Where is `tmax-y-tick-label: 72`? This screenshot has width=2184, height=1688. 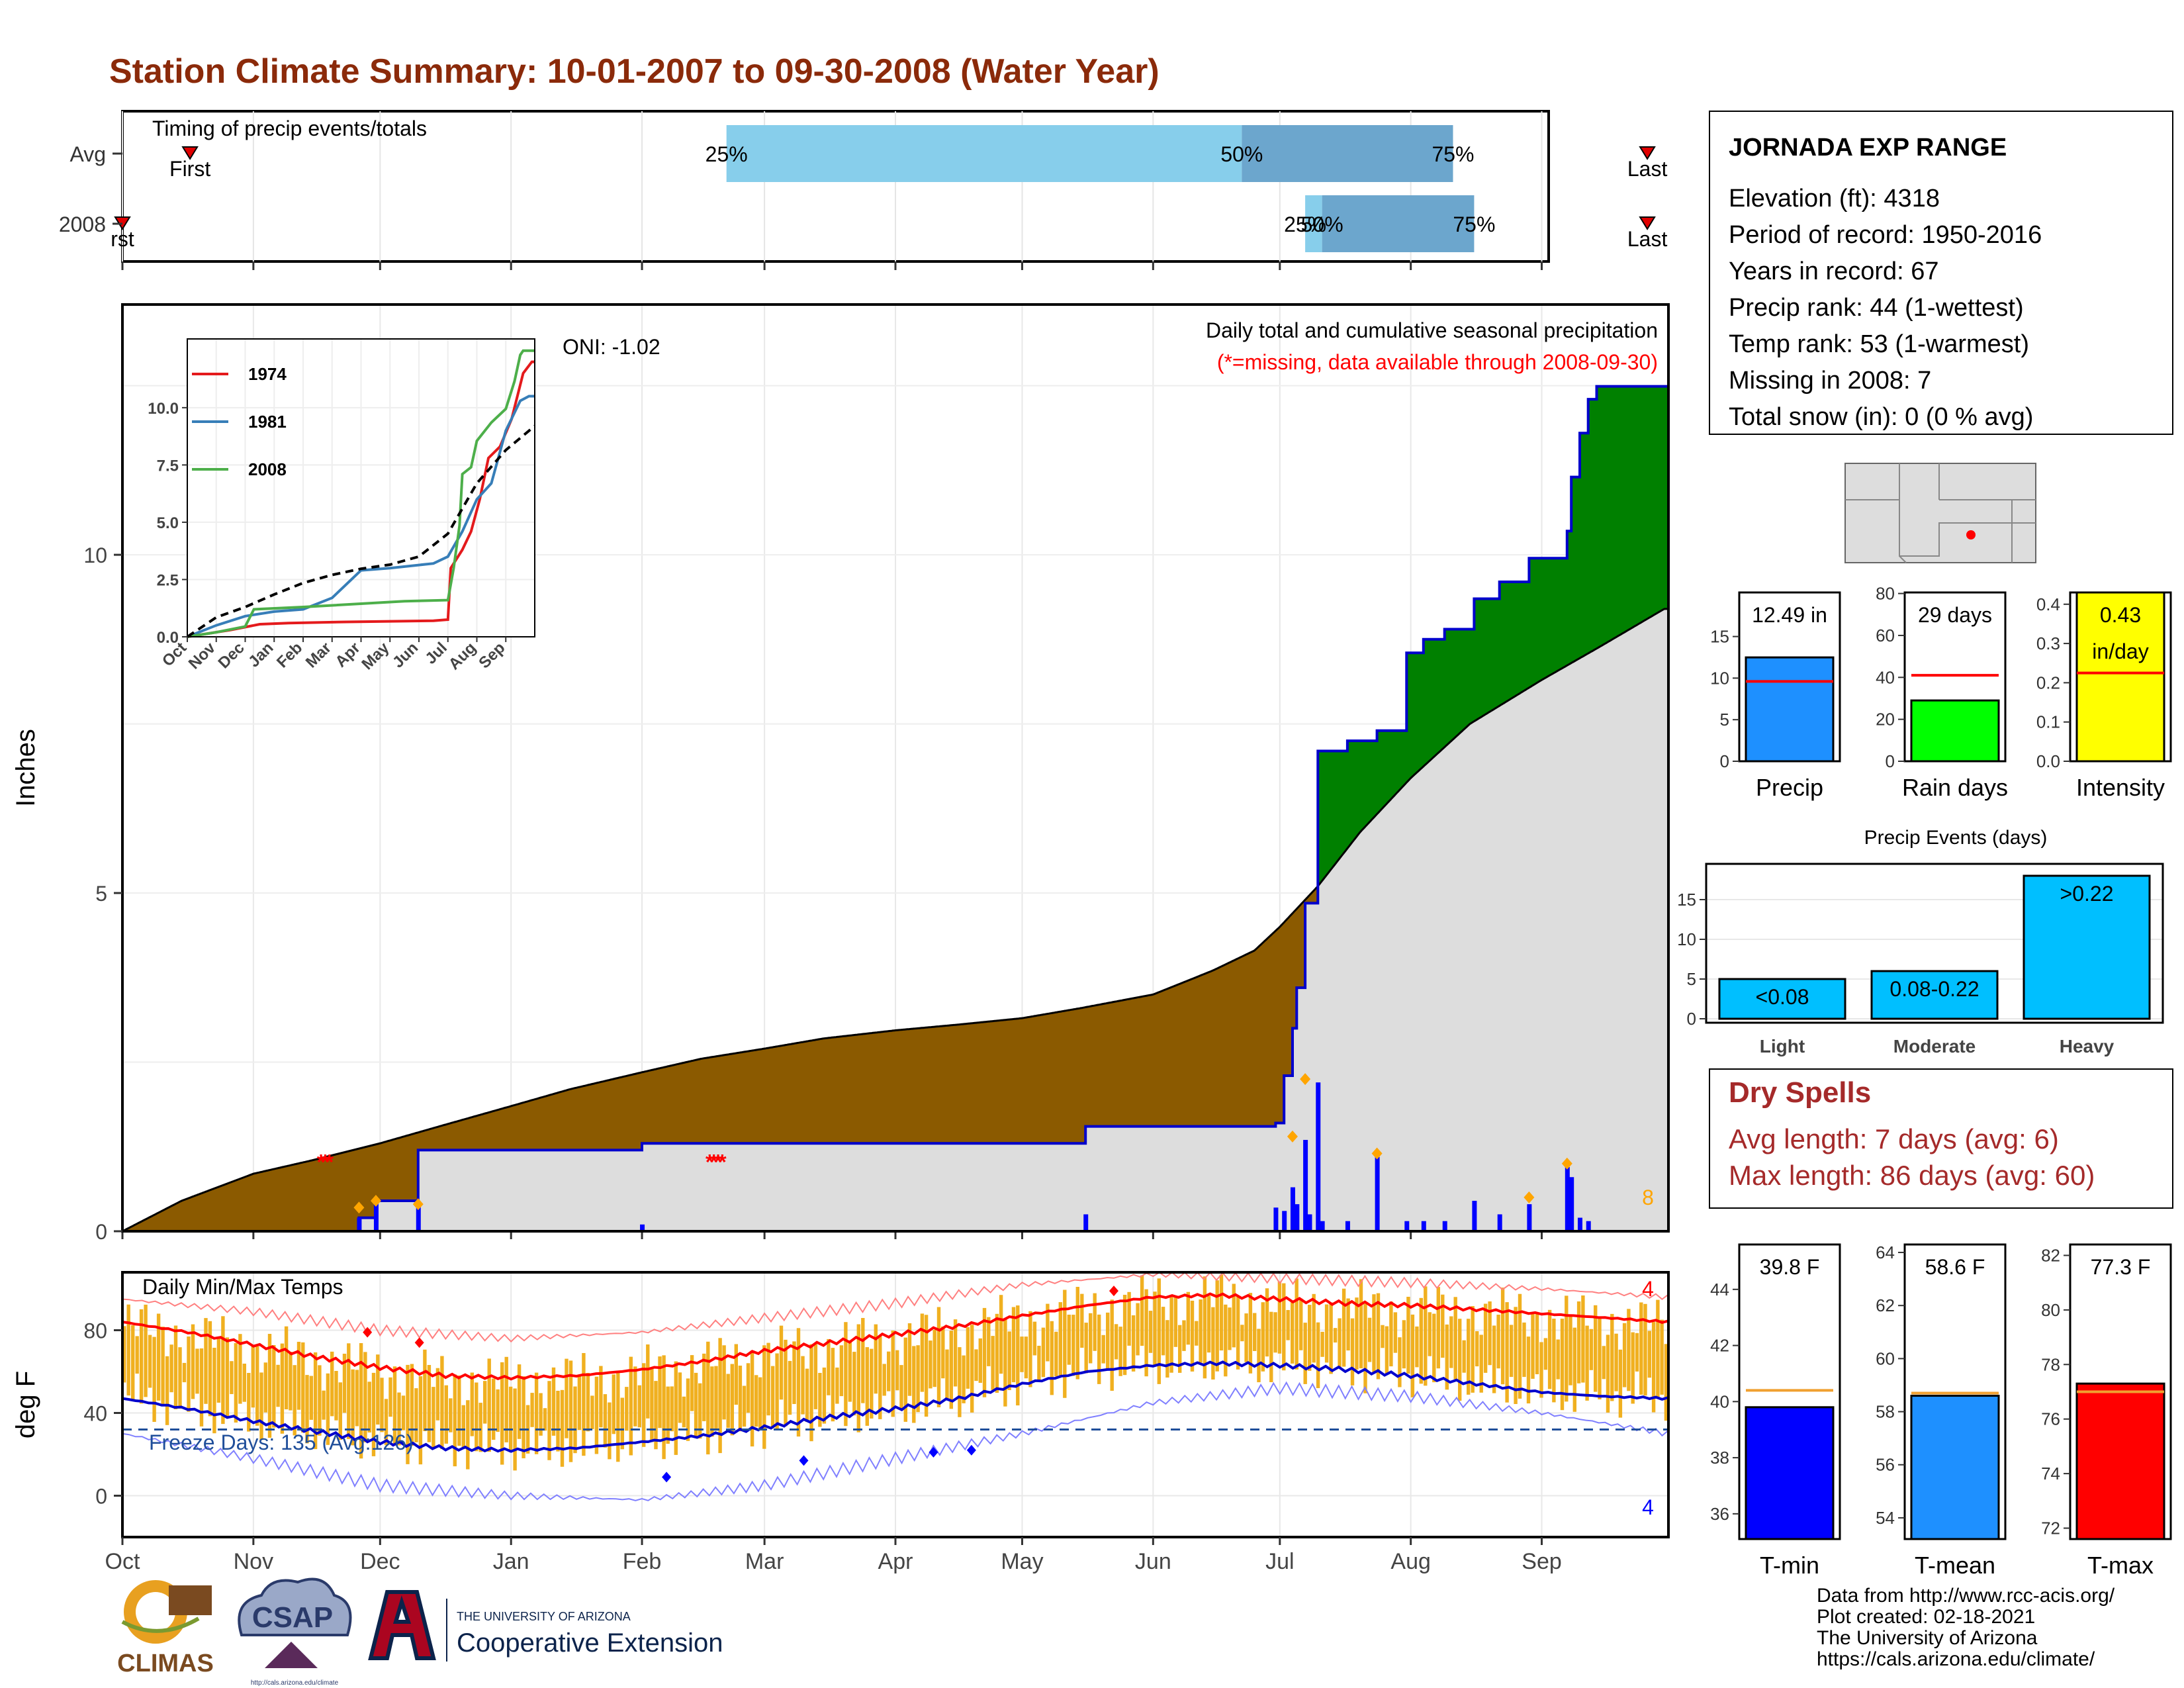
tmax-y-tick-label: 72 is located at coordinates (2050, 1528).